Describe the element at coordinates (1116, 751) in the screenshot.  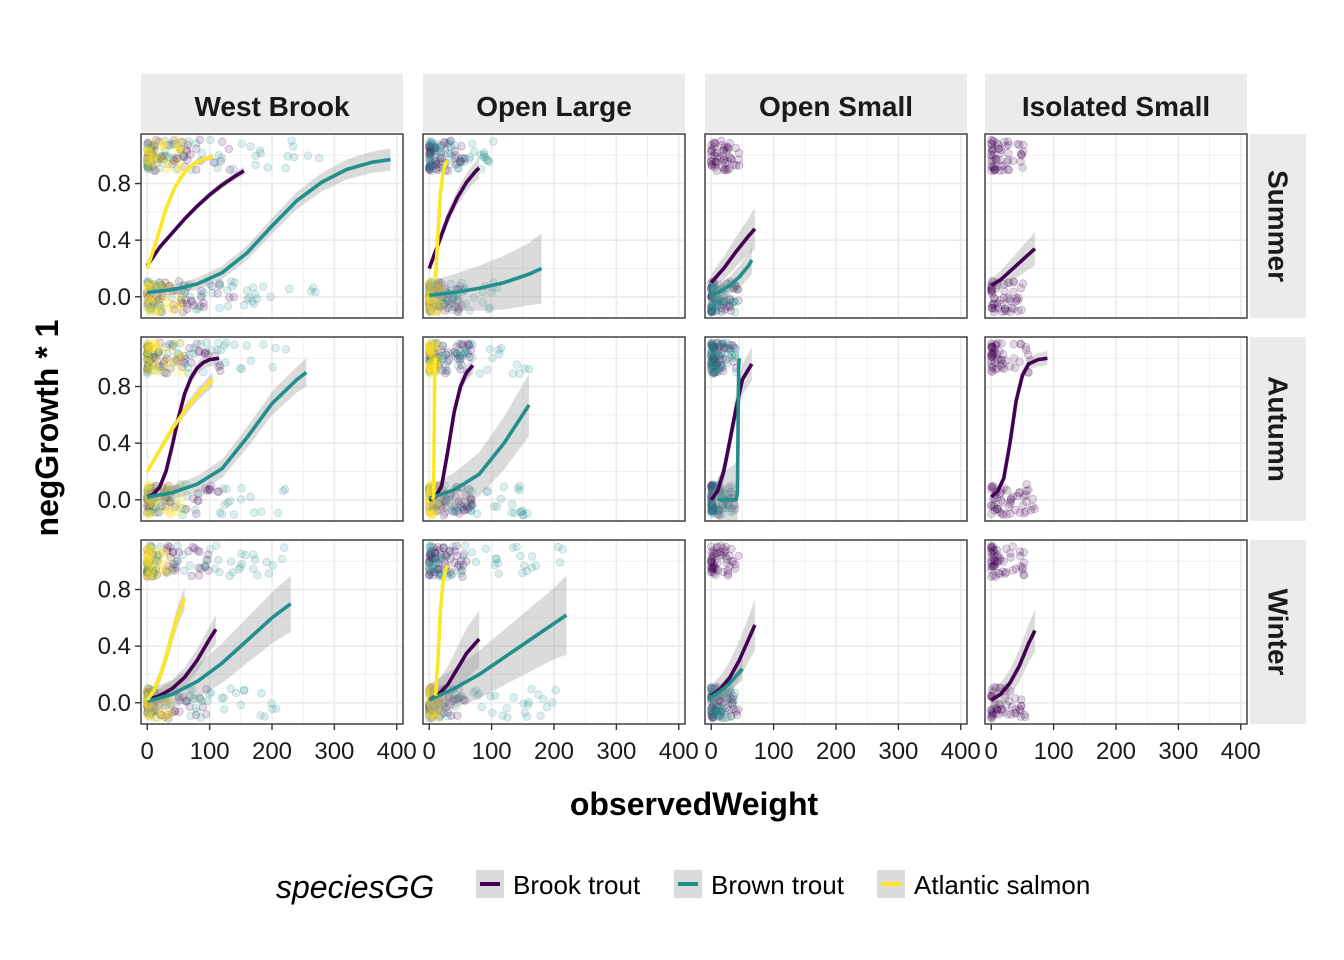
I see `x-tick-label: 200` at that location.